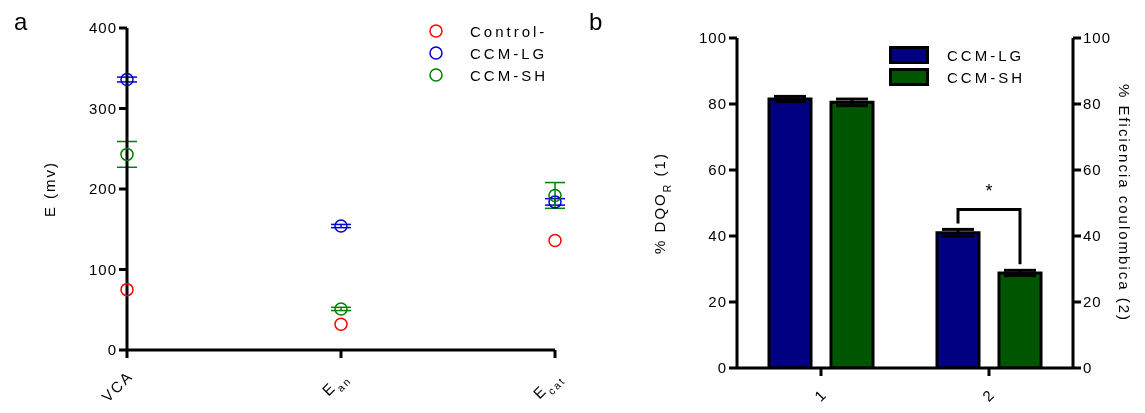 The height and width of the screenshot is (413, 1145). What do you see at coordinates (49, 189) in the screenshot?
I see `y-axis-title: E (mv)` at bounding box center [49, 189].